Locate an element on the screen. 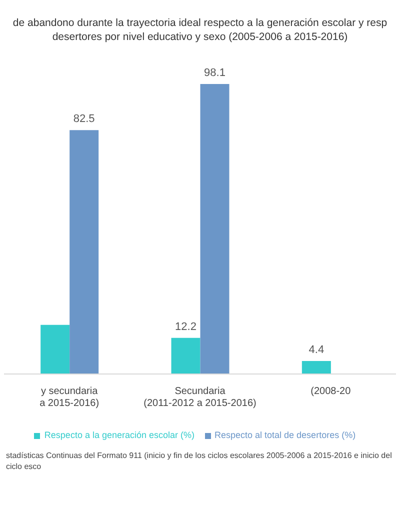 This screenshot has height=516, width=400. x-tick-label: (2008-20 is located at coordinates (331, 391).